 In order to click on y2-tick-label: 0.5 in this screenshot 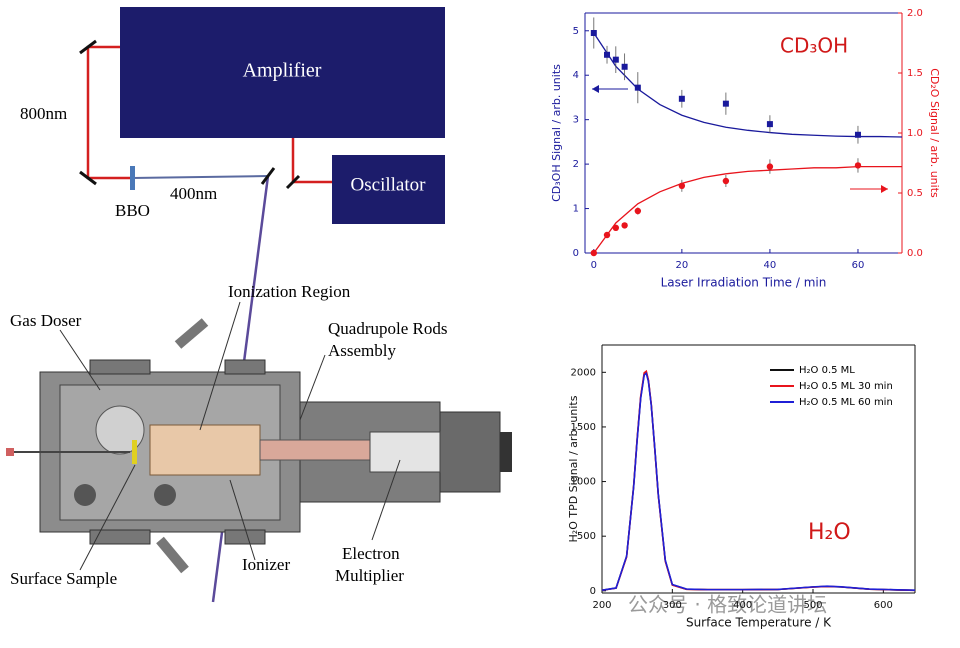, I will do `click(915, 193)`.